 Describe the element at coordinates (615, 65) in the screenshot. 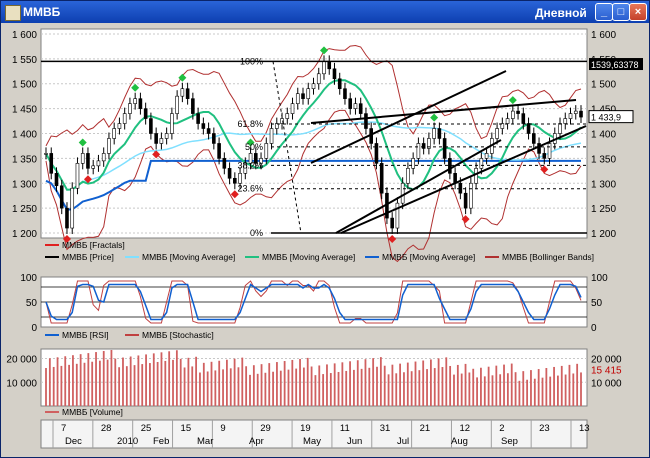

I see `fib-price-marker: 1539,63378` at that location.